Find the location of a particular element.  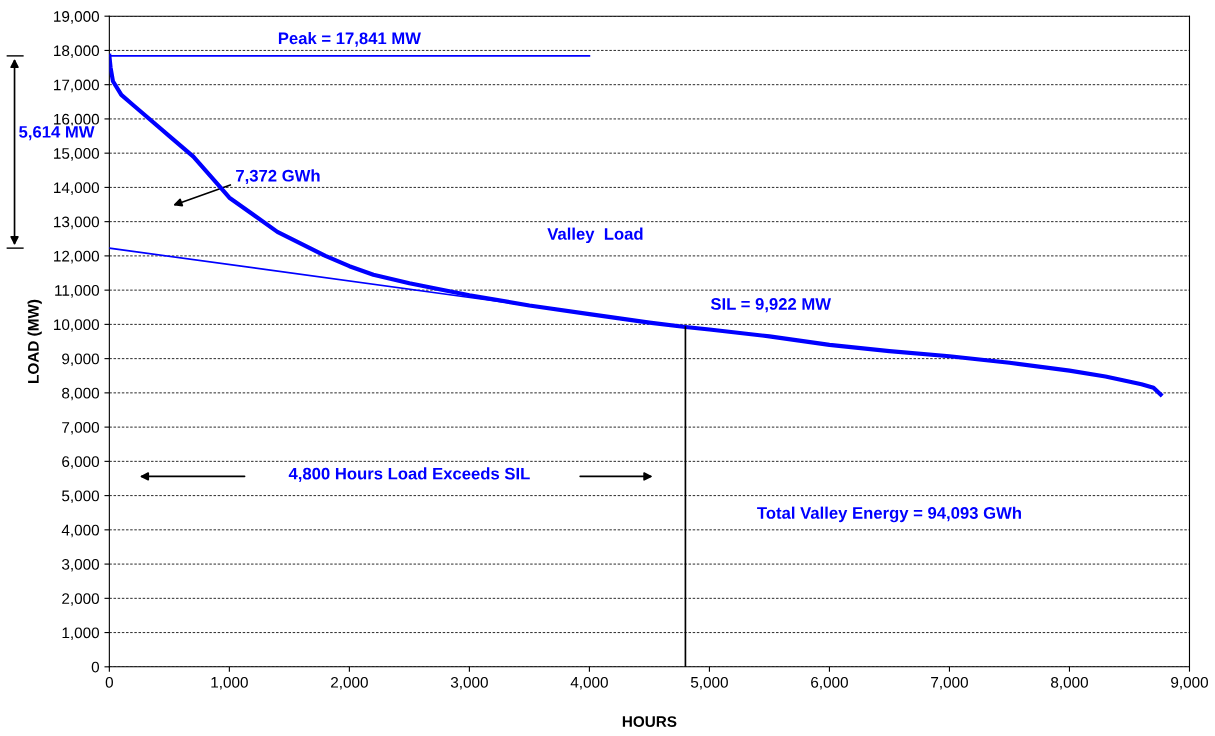

annotation: 4,800 Hours Load Exceeds SIL is located at coordinates (409, 474).